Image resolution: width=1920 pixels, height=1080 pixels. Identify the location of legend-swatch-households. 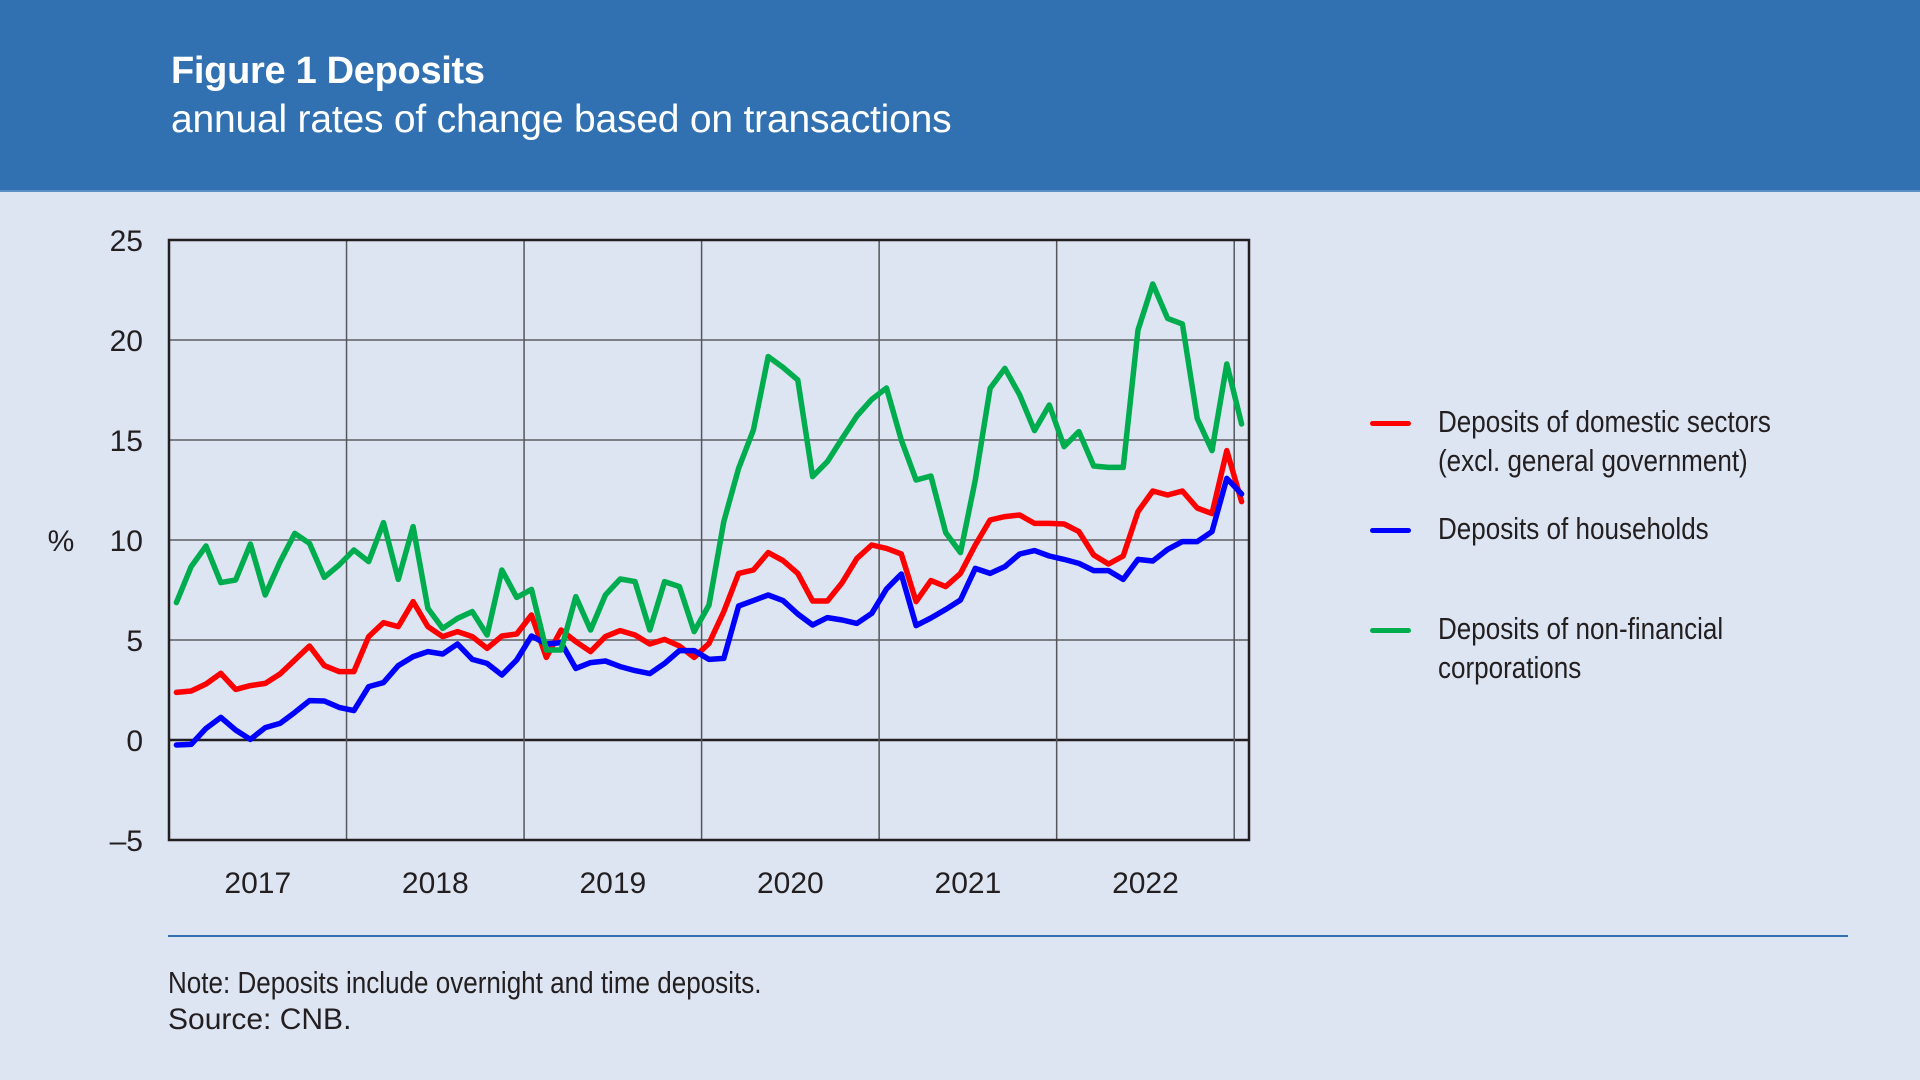
(1390, 530).